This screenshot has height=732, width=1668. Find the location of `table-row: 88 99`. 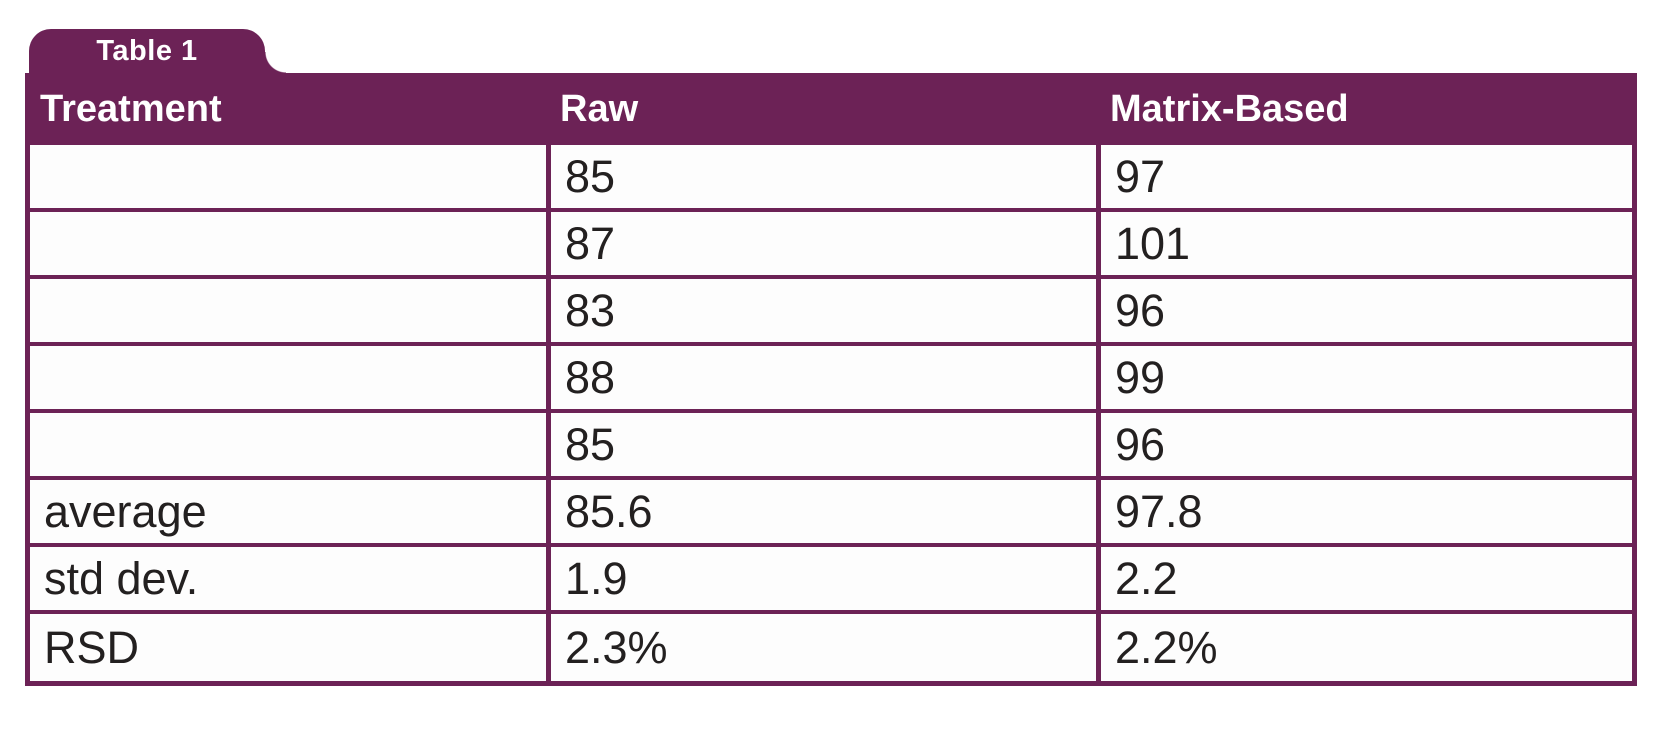

table-row: 88 99 is located at coordinates (831, 379).